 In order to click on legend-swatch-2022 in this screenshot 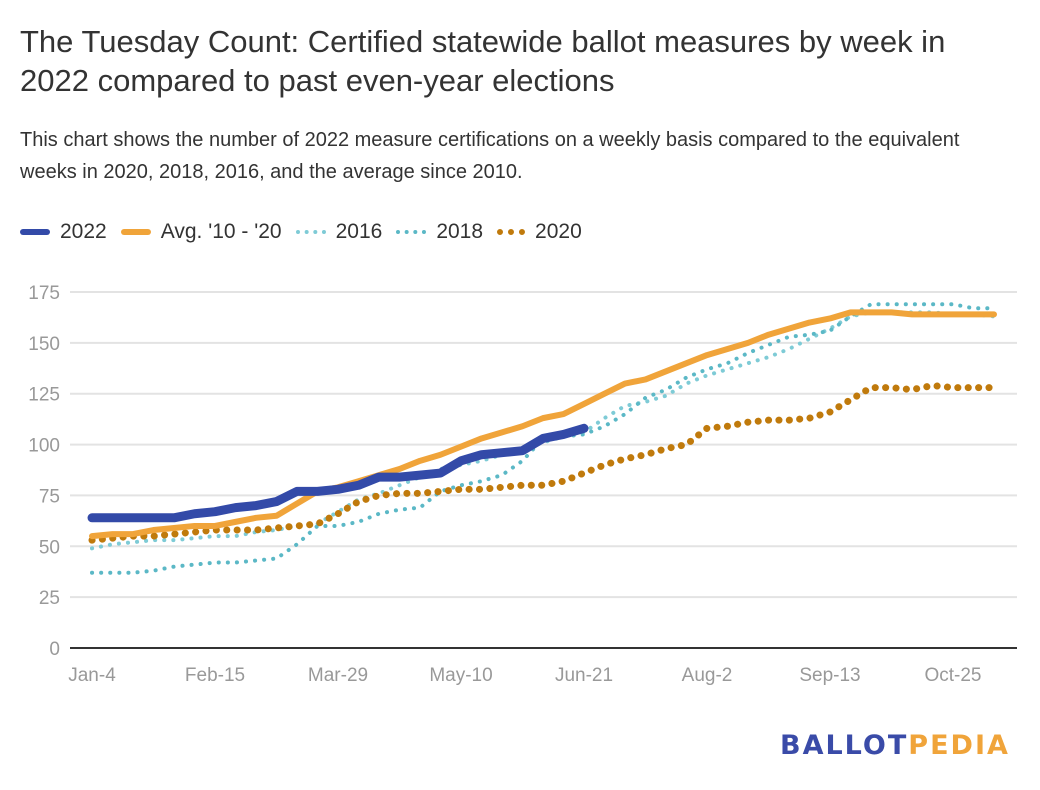, I will do `click(35, 232)`.